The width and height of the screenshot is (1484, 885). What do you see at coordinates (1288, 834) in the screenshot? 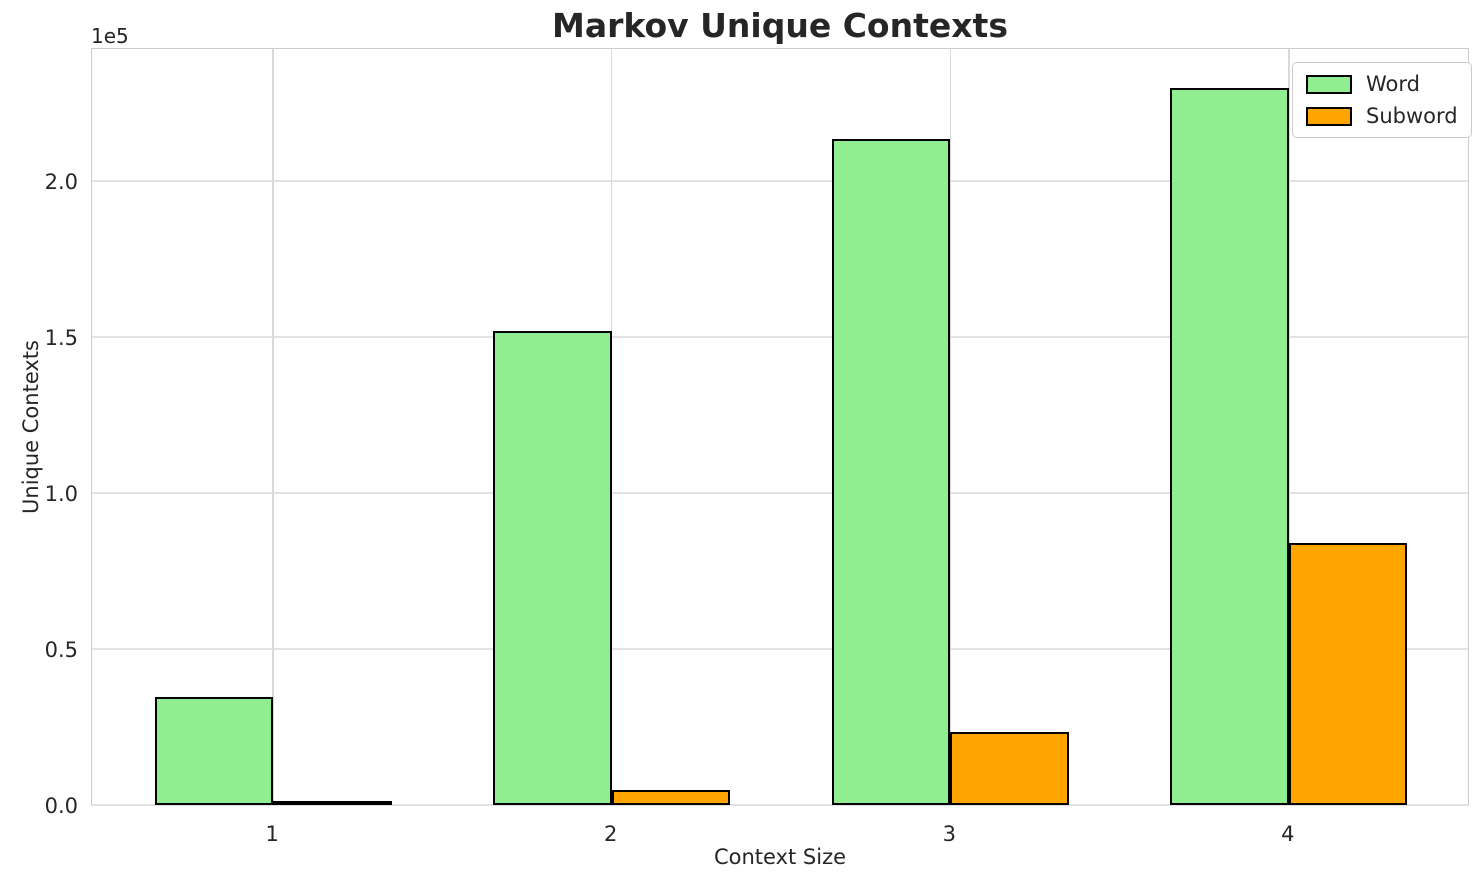
I see `x-tick-label: 4` at bounding box center [1288, 834].